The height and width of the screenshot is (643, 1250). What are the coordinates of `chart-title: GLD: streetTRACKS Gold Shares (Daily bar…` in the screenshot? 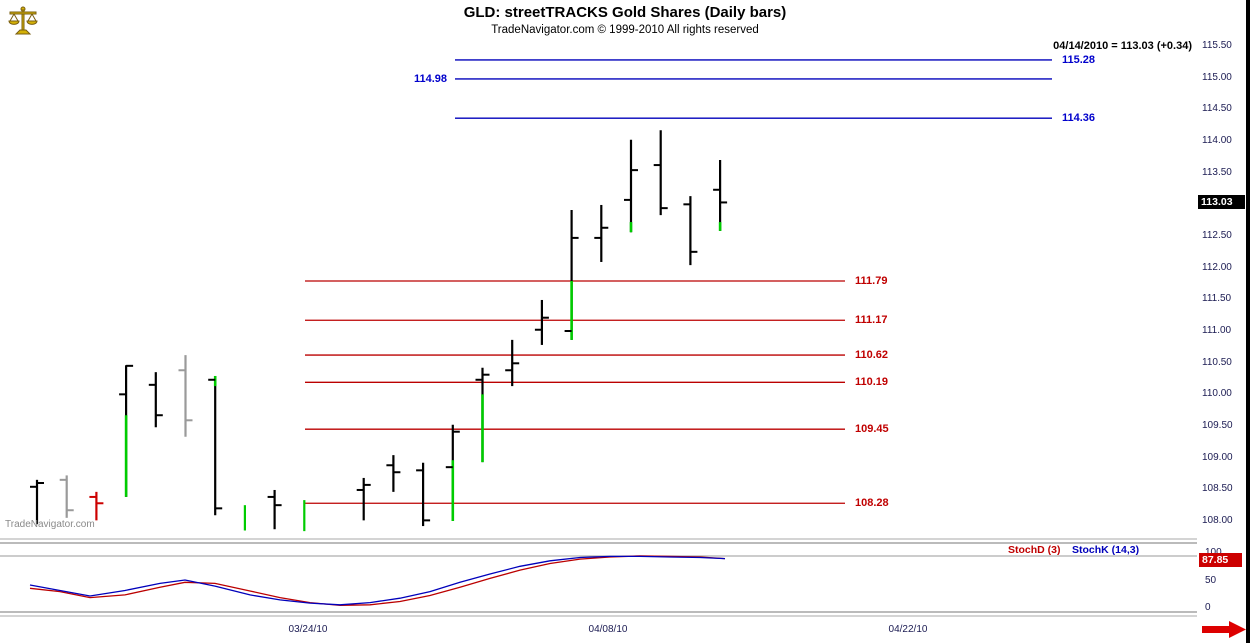 It's located at (625, 12).